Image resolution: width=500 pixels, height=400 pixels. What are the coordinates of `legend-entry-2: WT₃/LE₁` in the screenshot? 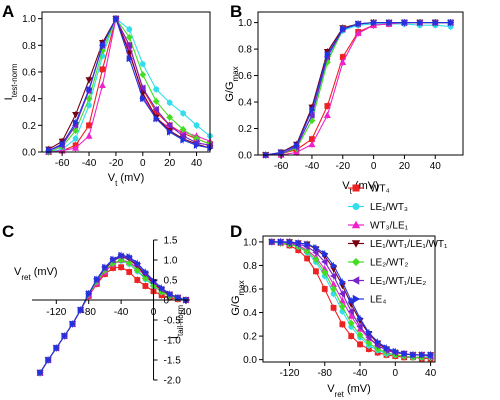 It's located at (378, 226).